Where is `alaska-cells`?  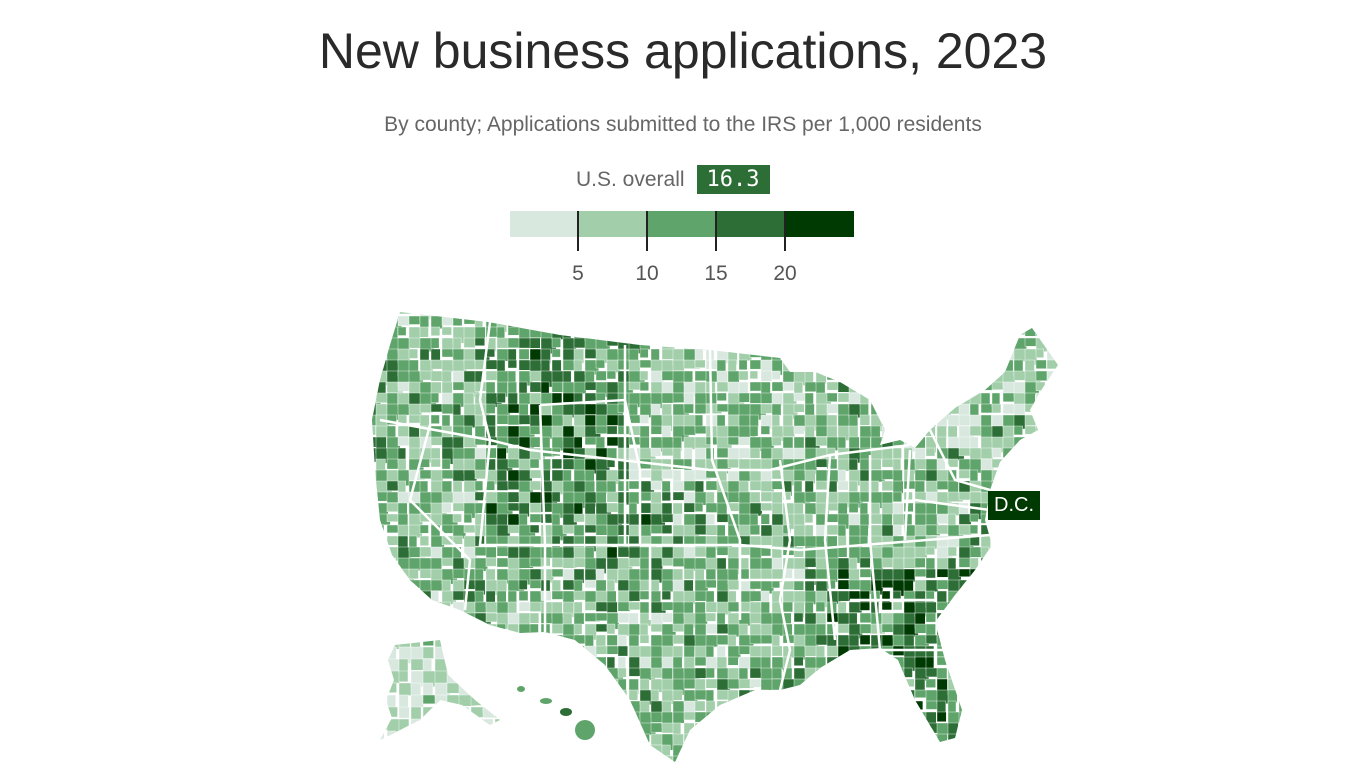 alaska-cells is located at coordinates (440, 690).